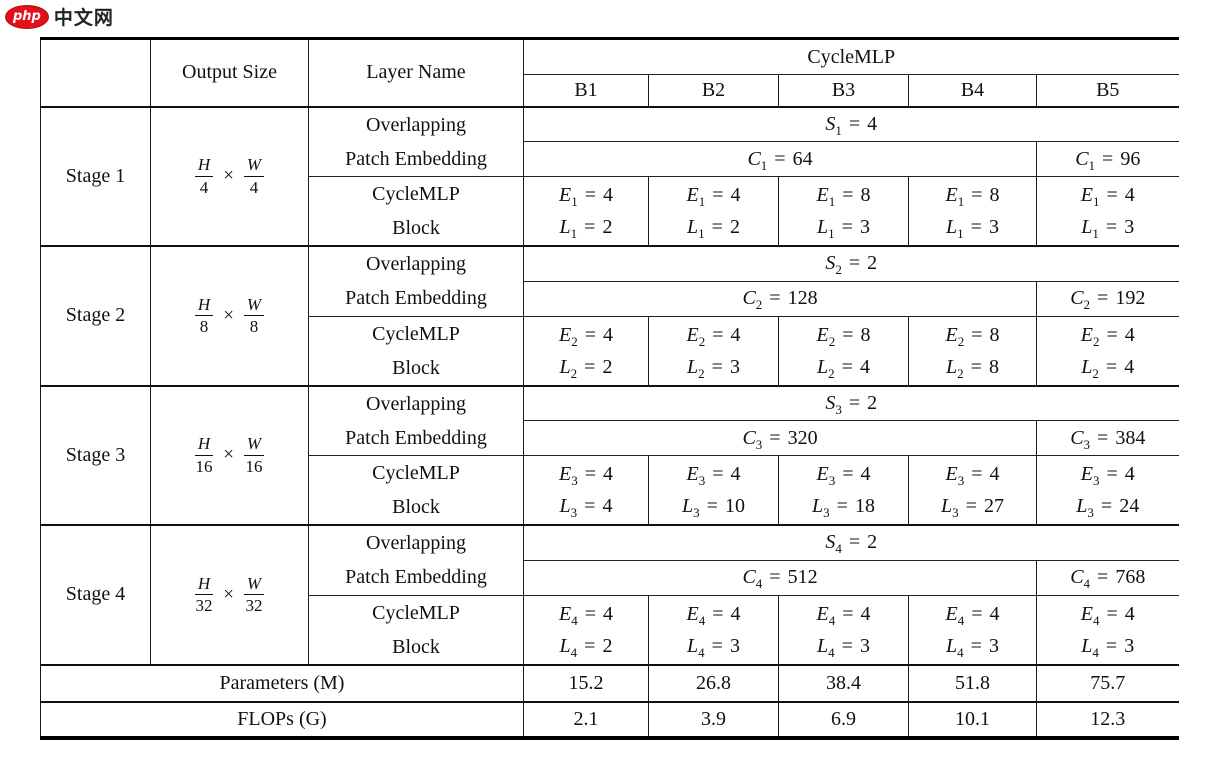  Describe the element at coordinates (416, 630) in the screenshot. I see `block-cell: CycleMLP Block` at that location.